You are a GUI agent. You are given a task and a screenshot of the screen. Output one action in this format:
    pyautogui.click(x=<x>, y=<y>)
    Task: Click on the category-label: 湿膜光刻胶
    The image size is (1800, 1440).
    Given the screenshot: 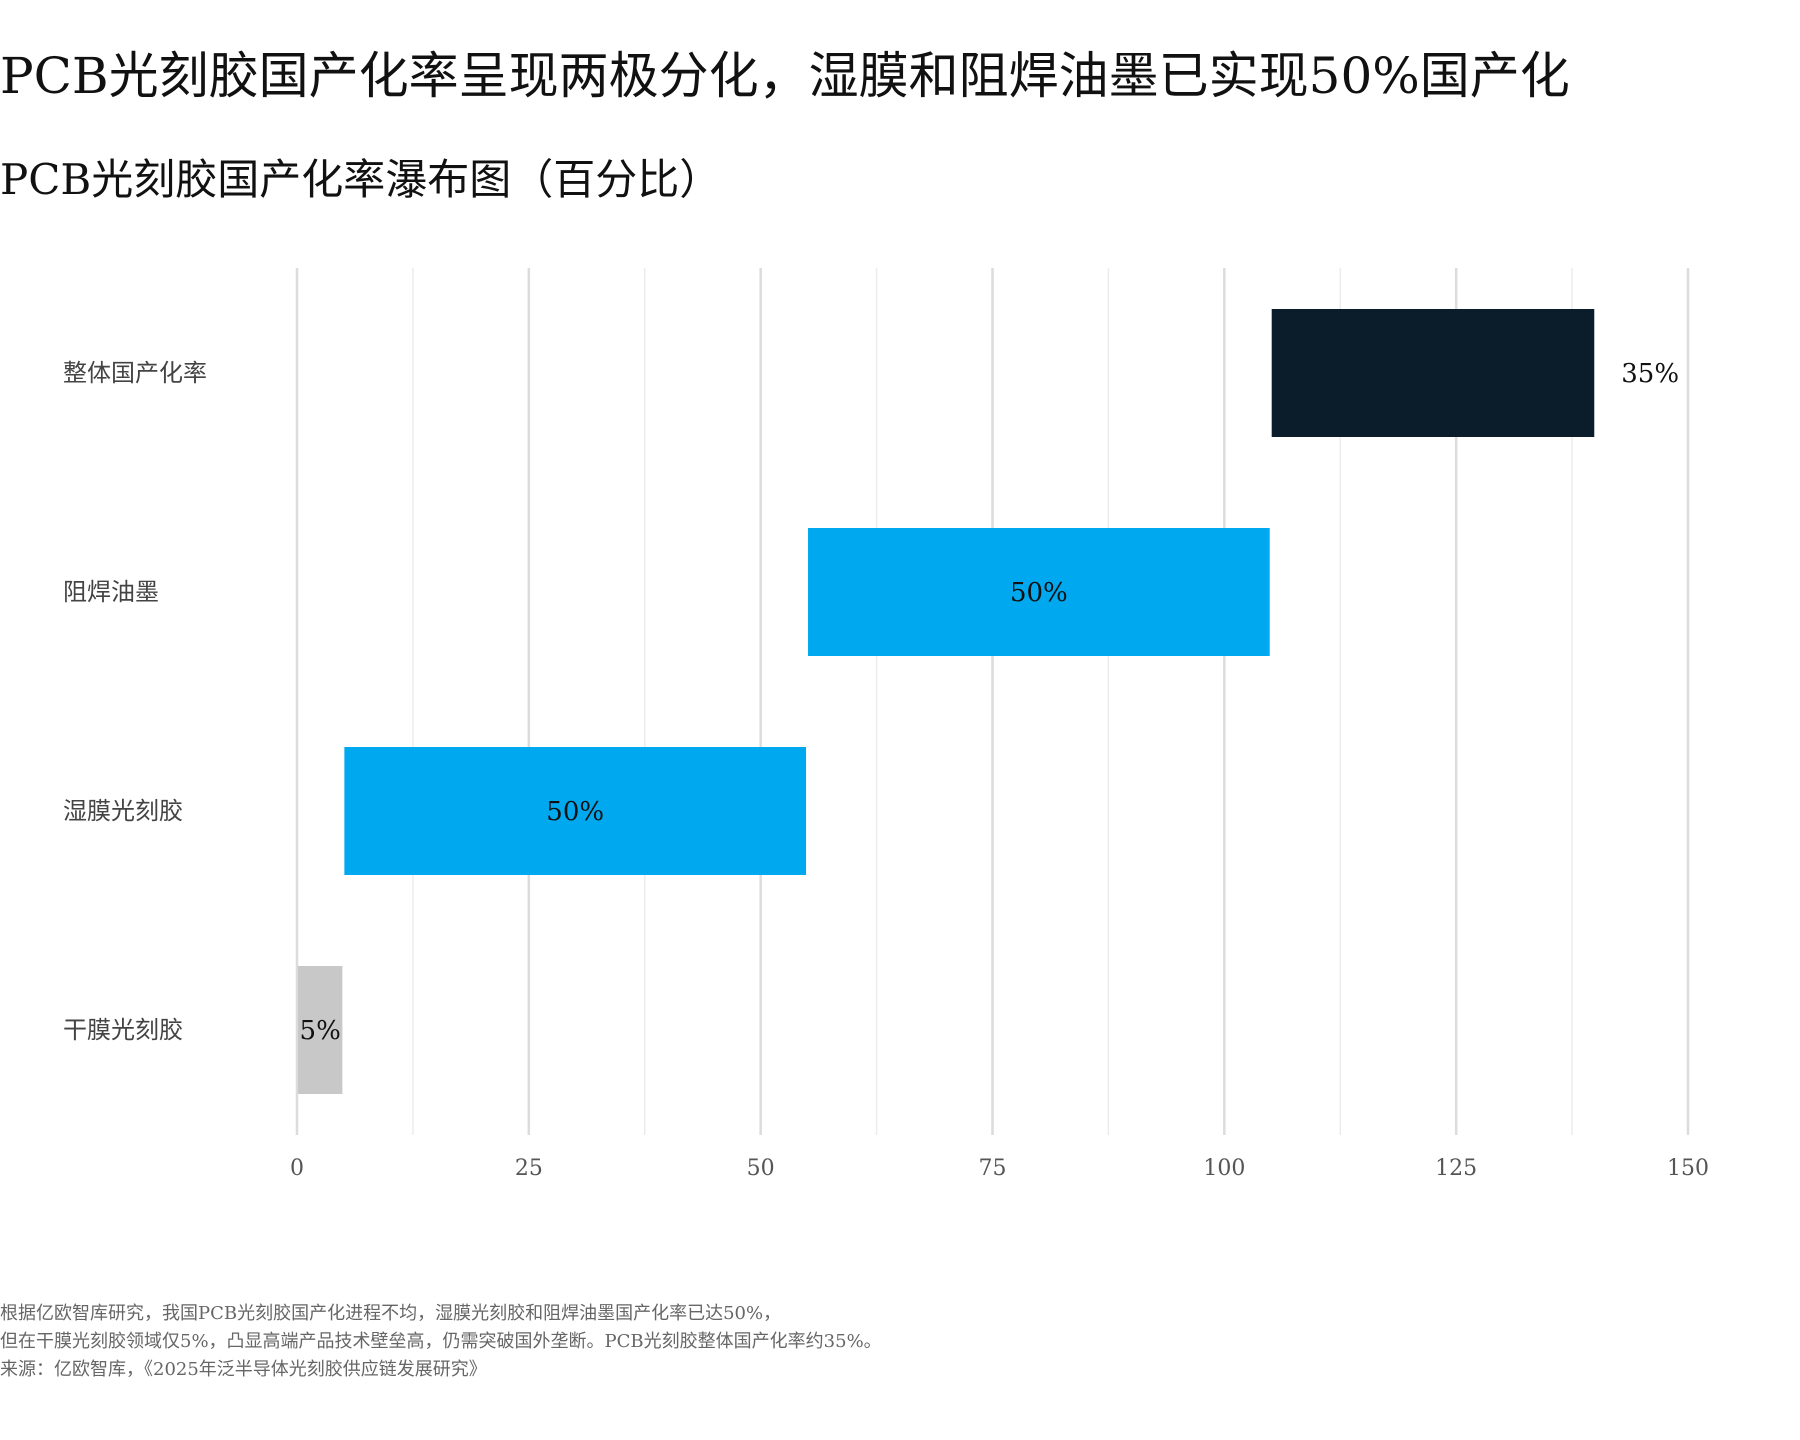 What is the action you would take?
    pyautogui.click(x=123, y=811)
    